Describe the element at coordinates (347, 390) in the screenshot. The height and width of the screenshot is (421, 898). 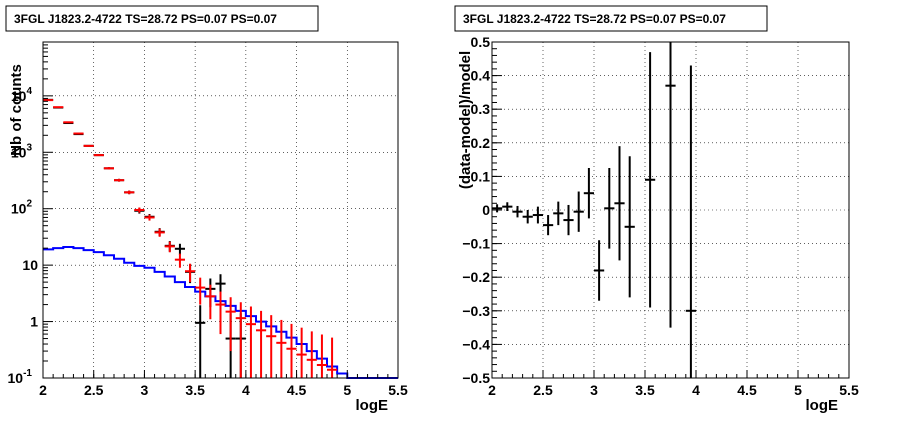
I see `left-xtick-label: 5` at that location.